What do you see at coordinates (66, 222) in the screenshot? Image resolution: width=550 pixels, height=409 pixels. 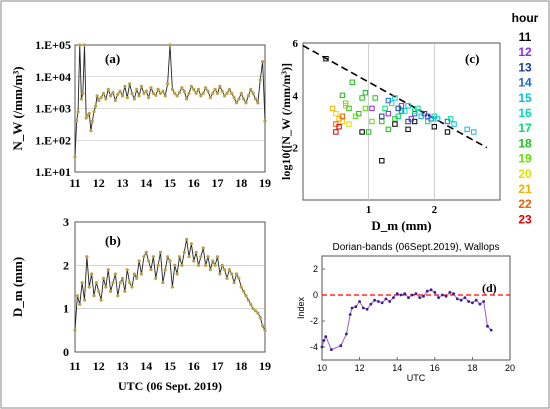 I see `y-tick-label-b: 3` at bounding box center [66, 222].